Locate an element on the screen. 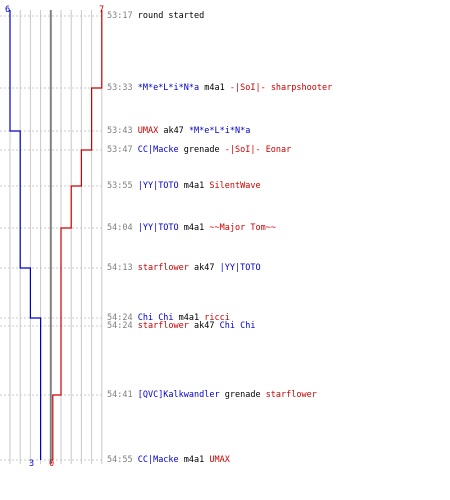 This screenshot has height=500, width=450. event-time: 53:33 is located at coordinates (120, 88).